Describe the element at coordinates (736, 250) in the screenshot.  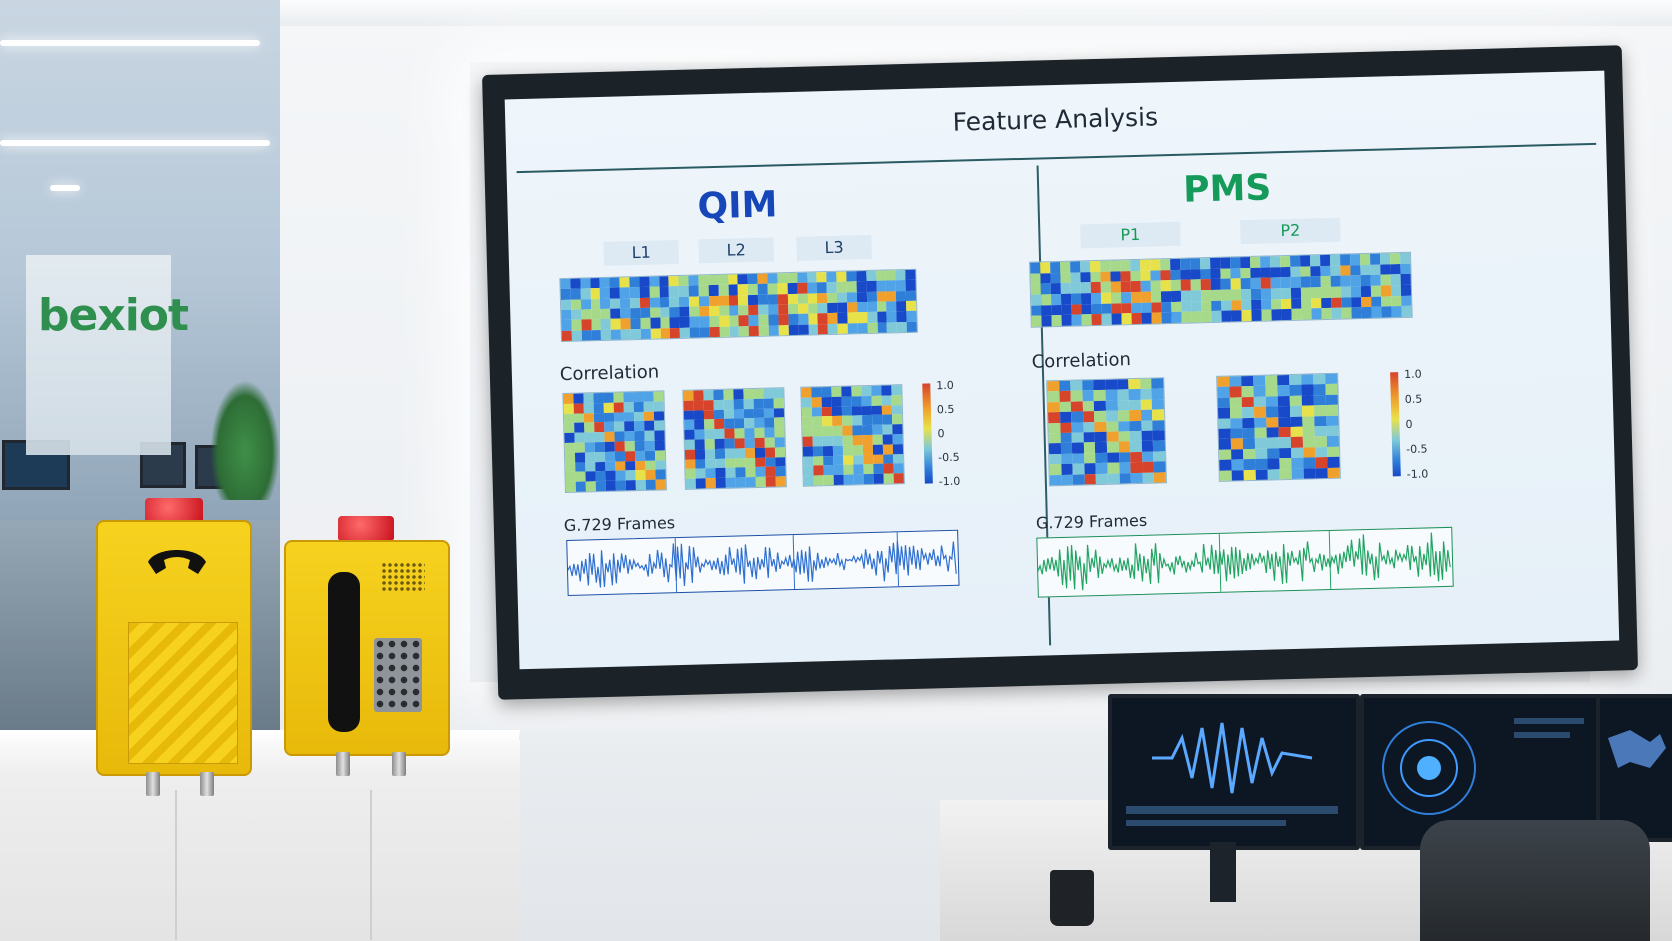
I see `tab-l2: L2` at that location.